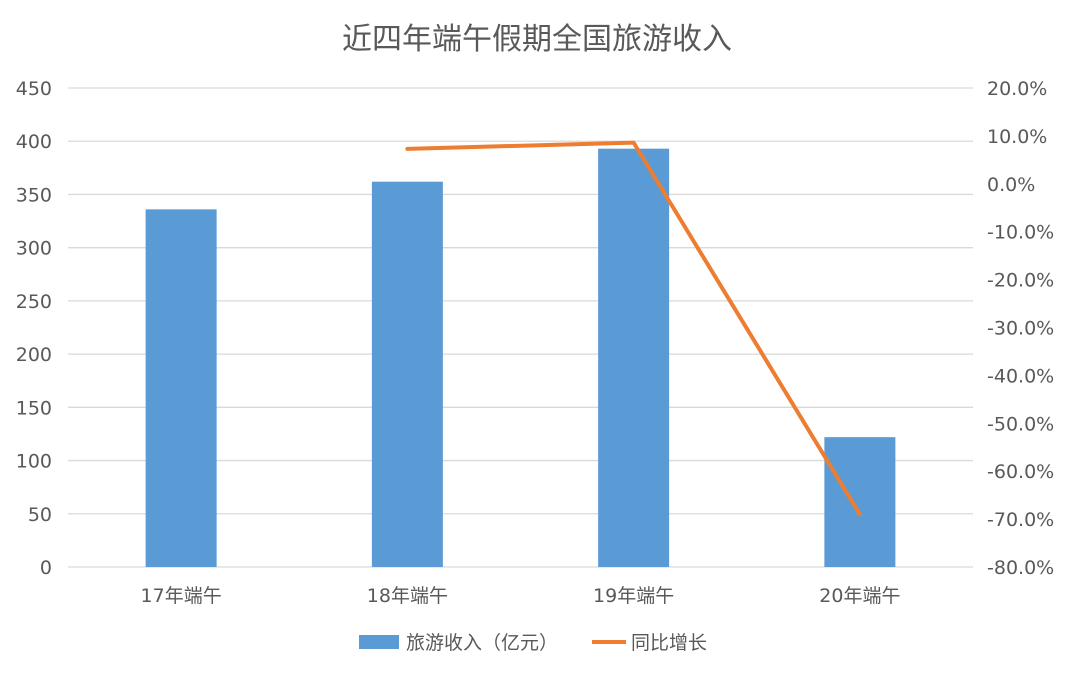 The image size is (1074, 681). I want to click on legend-bar-label: 旅游收入（亿元）, so click(482, 643).